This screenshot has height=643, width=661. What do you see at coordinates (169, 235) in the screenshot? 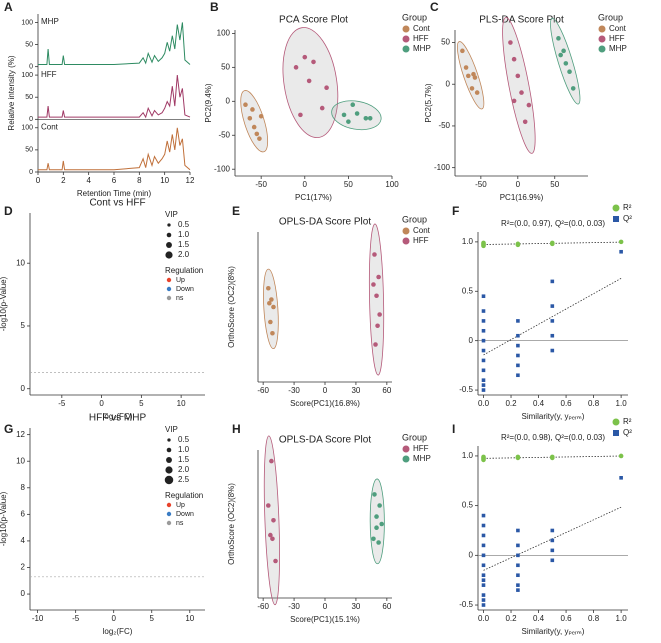
I see `size-swatch` at bounding box center [169, 235].